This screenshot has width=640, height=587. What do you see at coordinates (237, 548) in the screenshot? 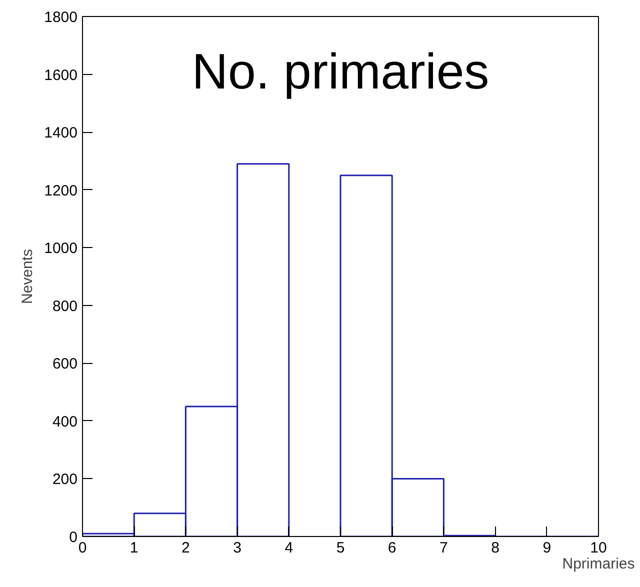
I see `x-tick-label: 3` at bounding box center [237, 548].